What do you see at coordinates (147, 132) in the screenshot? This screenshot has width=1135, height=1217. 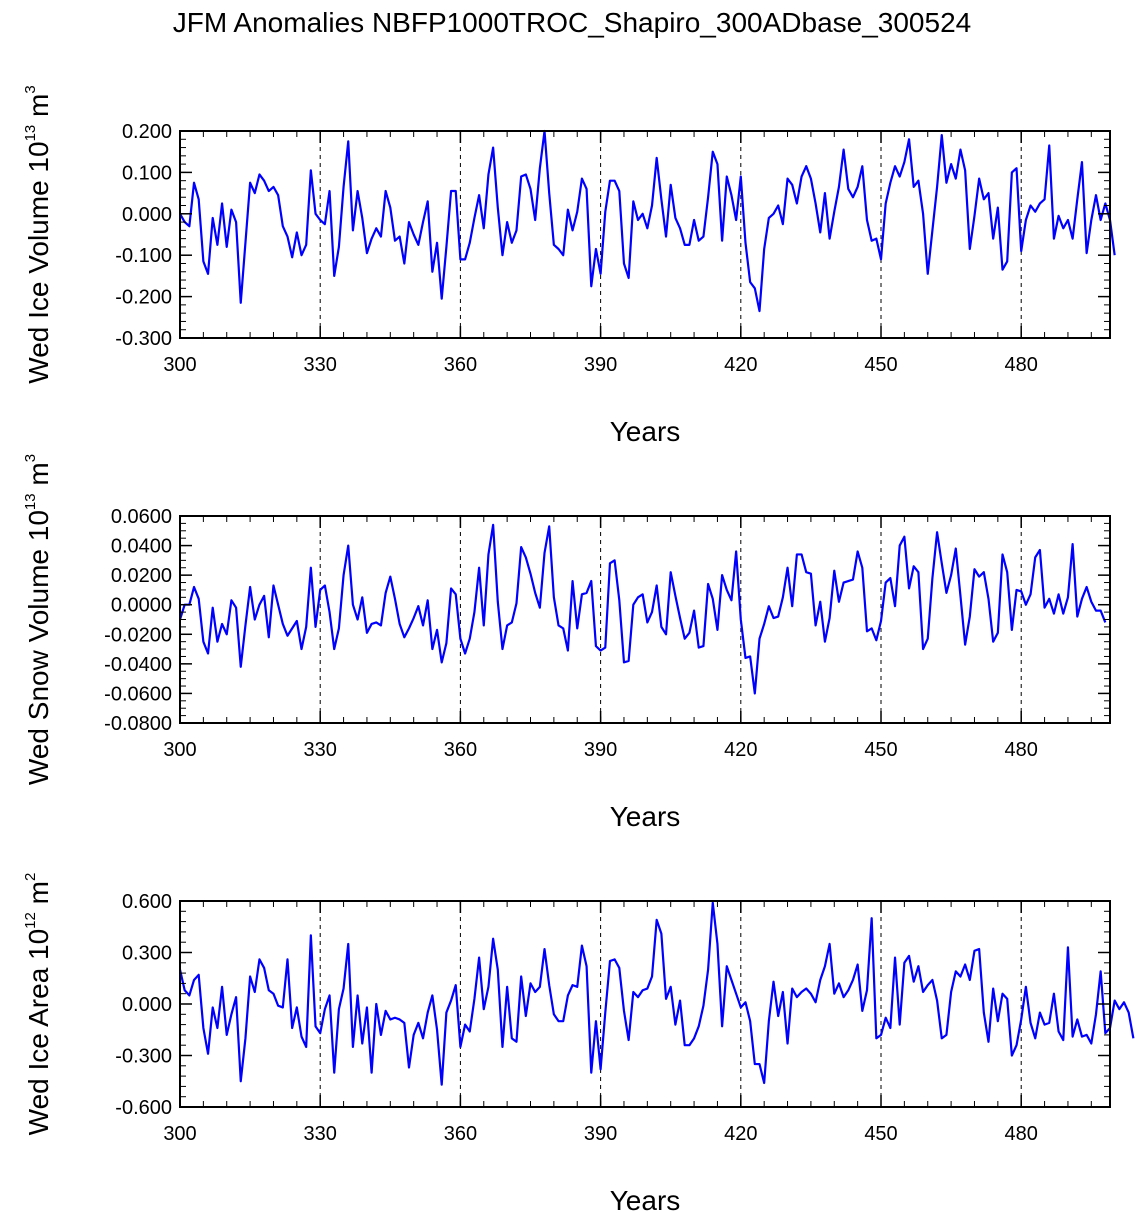 I see `y-tick-label: 0.200` at bounding box center [147, 132].